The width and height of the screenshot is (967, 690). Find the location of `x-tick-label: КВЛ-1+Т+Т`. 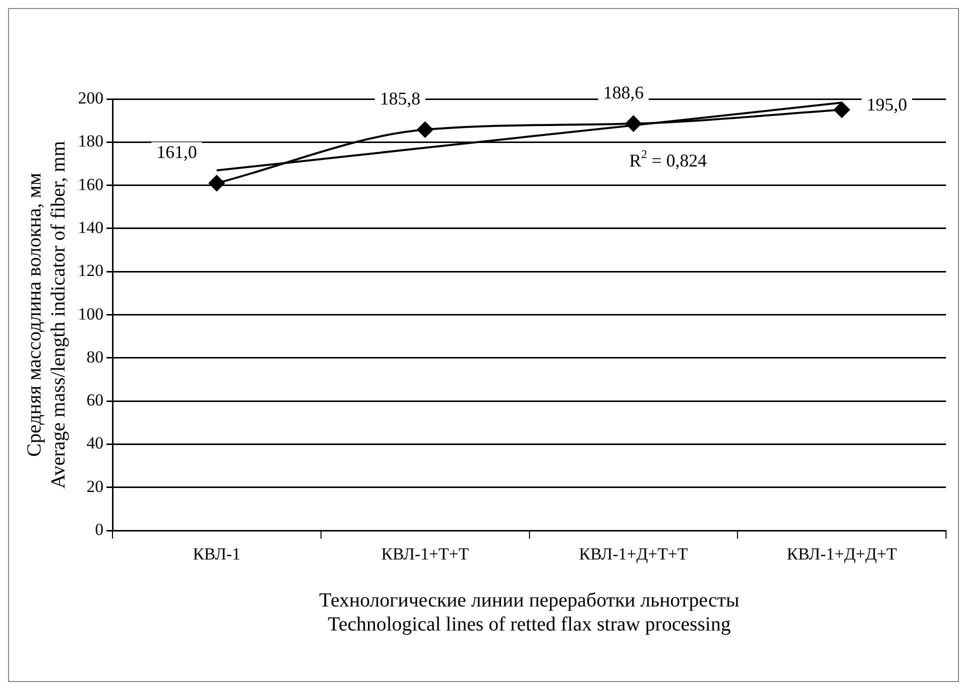

x-tick-label: КВЛ-1+Т+Т is located at coordinates (425, 554).